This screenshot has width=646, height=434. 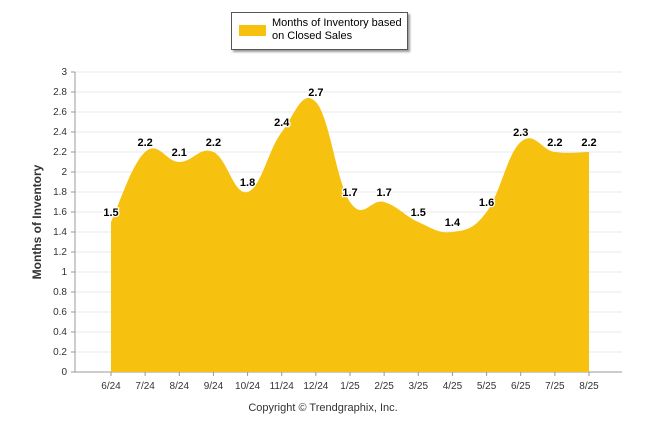 What do you see at coordinates (179, 153) in the screenshot?
I see `data-label: 2.1` at bounding box center [179, 153].